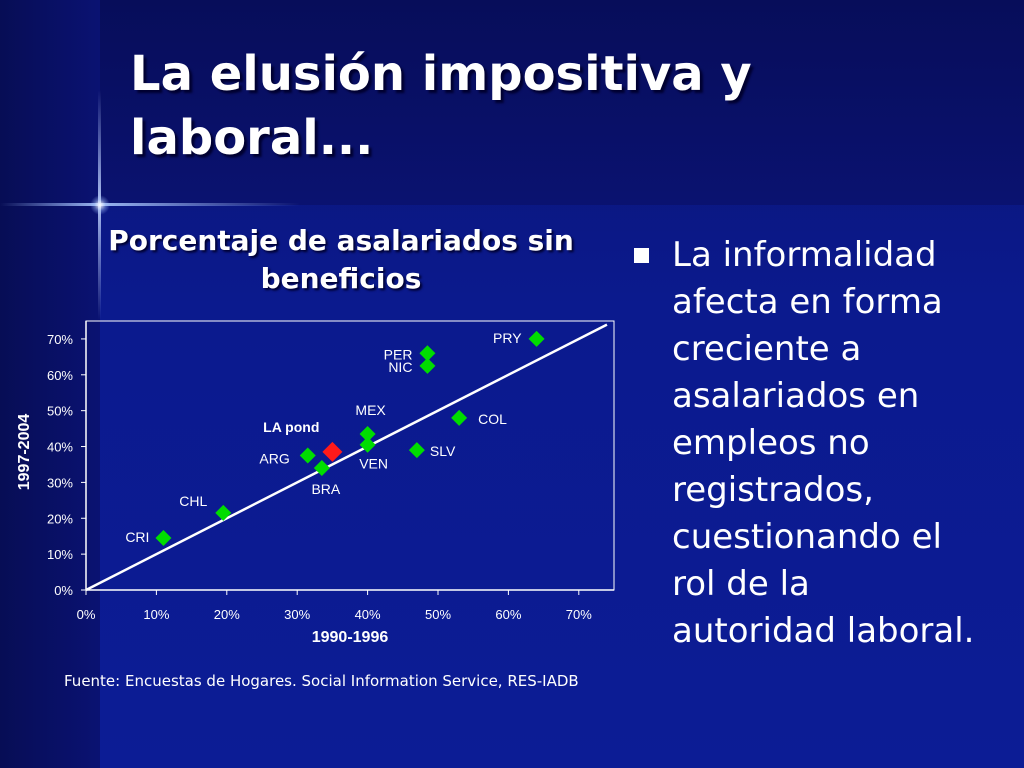  Describe the element at coordinates (86, 614) in the screenshot. I see `x-tick-label: 0%` at that location.